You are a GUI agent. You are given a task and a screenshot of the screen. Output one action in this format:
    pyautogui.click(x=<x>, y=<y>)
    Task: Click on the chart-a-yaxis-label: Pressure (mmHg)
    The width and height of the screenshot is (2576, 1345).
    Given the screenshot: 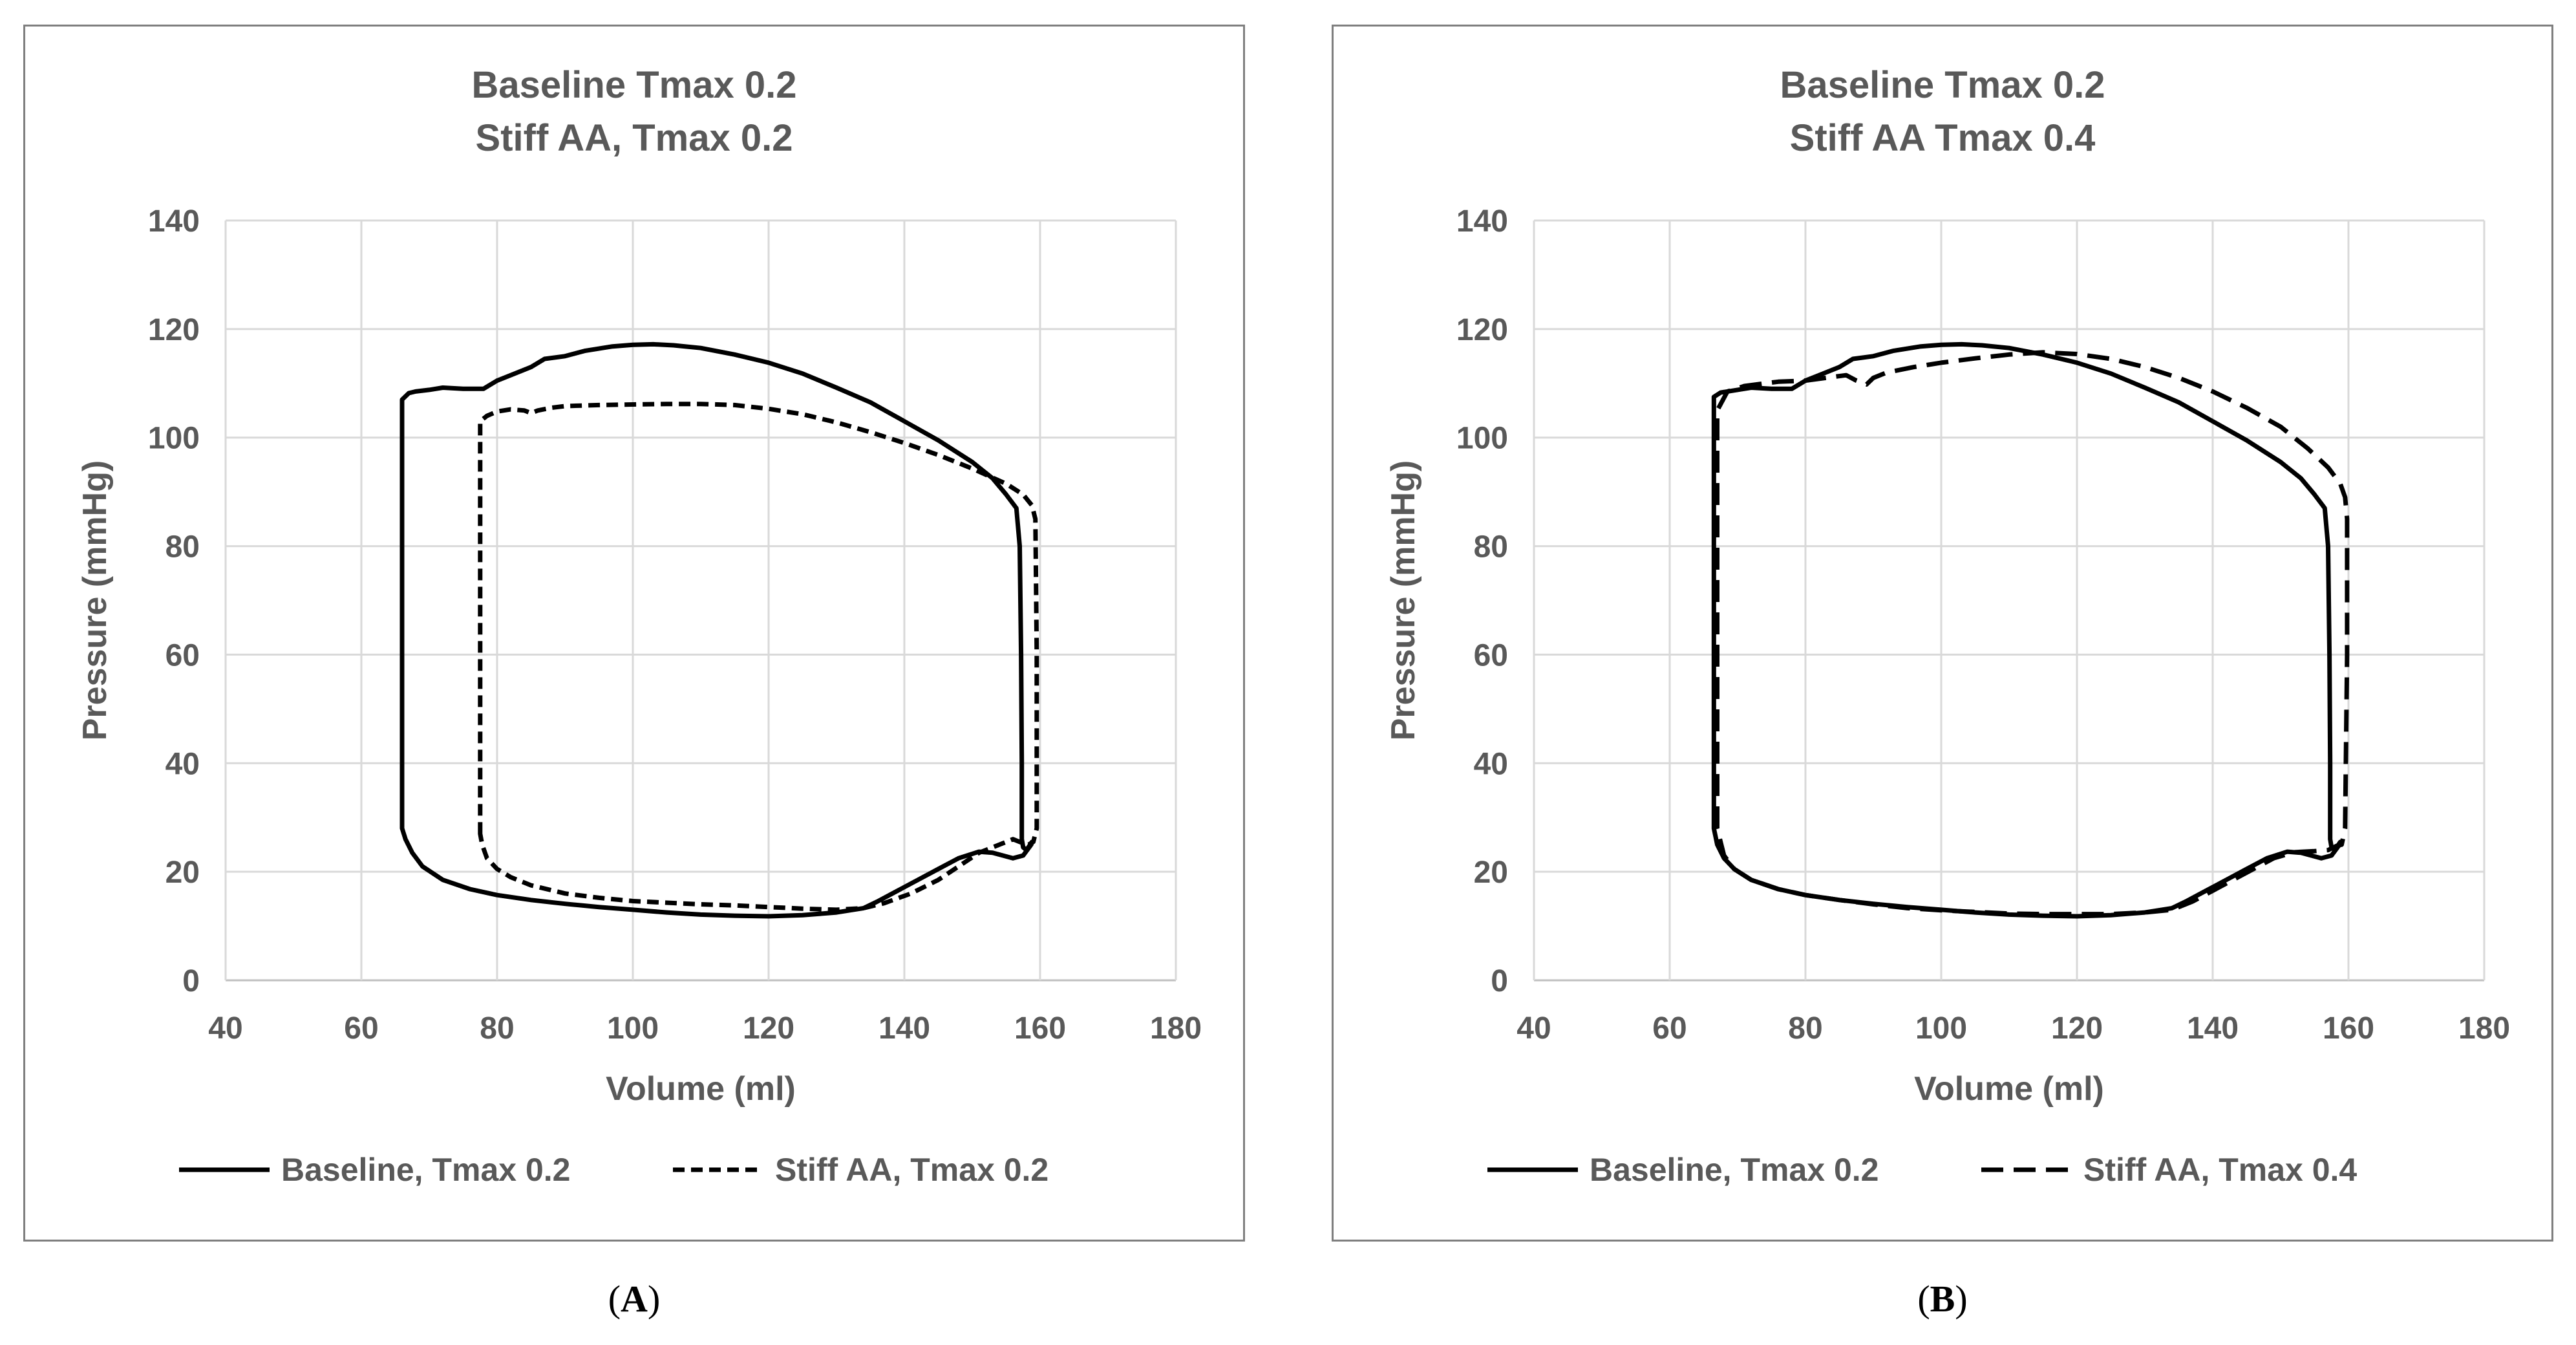 What is the action you would take?
    pyautogui.click(x=95, y=600)
    